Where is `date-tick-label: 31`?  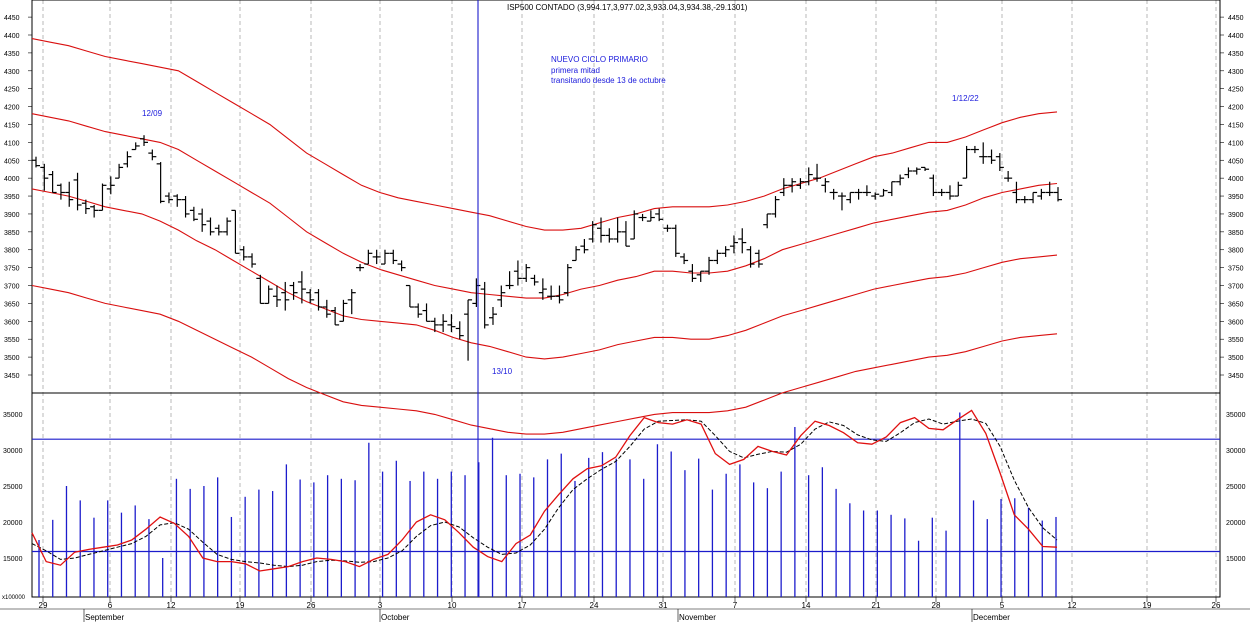 date-tick-label: 31 is located at coordinates (663, 605).